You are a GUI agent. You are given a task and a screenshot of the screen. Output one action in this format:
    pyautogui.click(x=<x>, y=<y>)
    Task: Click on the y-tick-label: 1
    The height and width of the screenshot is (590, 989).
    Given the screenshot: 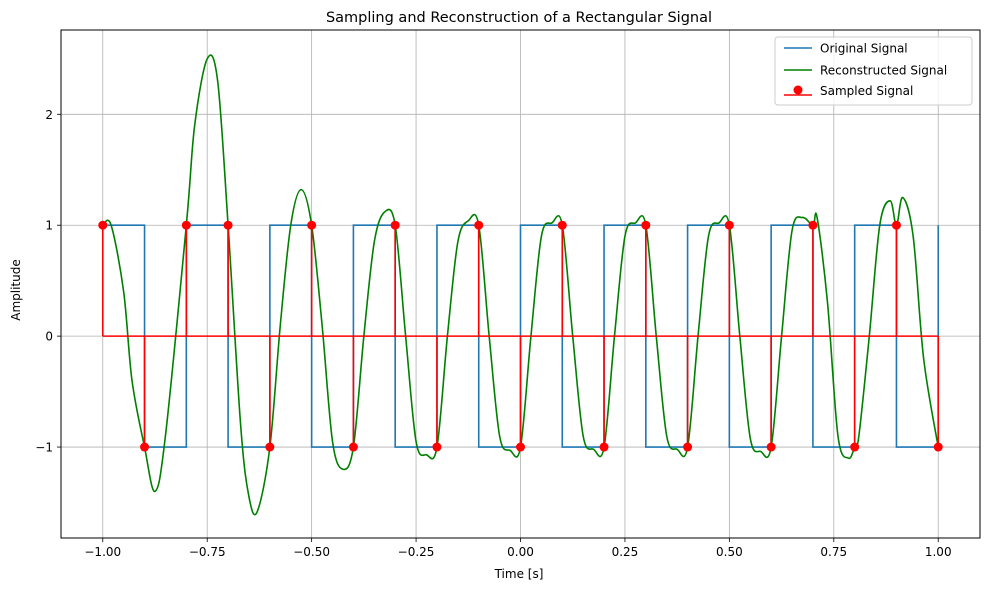 What is the action you would take?
    pyautogui.click(x=49, y=226)
    